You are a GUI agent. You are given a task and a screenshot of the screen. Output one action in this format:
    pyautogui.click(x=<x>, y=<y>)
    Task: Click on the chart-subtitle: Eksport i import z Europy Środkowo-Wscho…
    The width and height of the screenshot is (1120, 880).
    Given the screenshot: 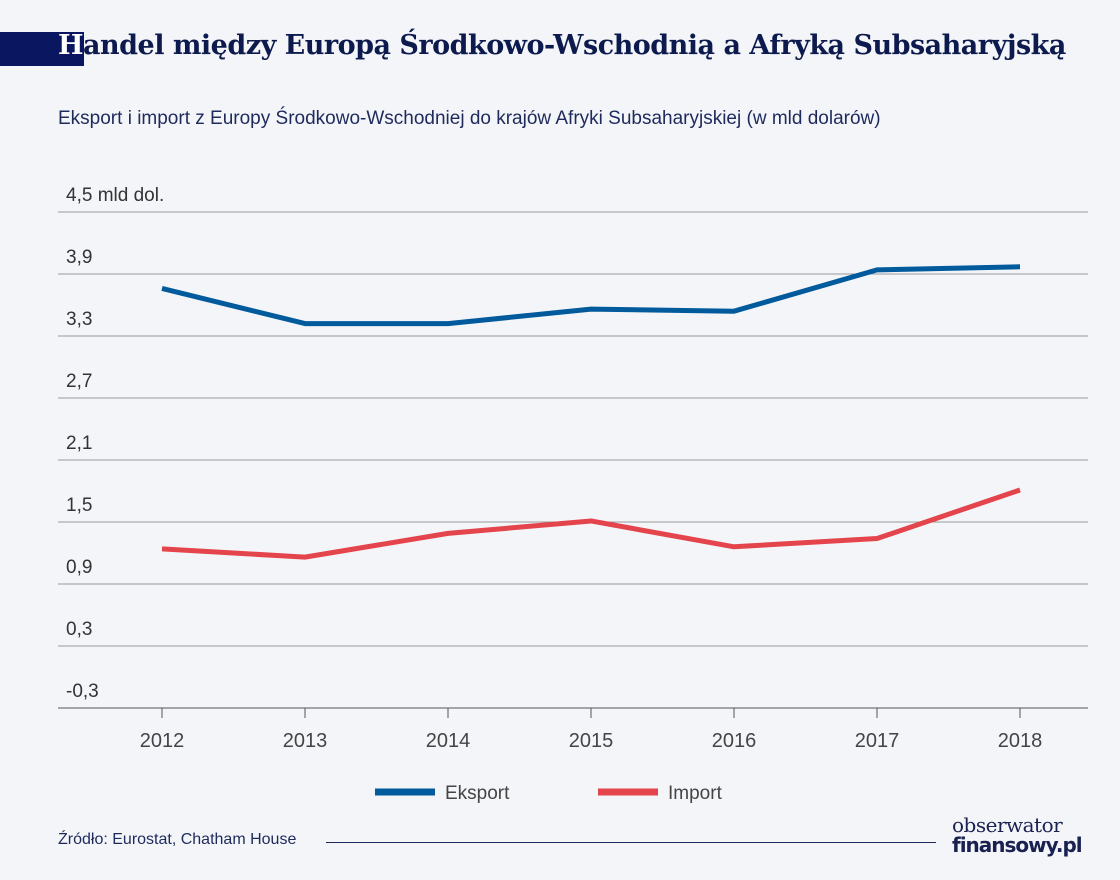 What is the action you would take?
    pyautogui.click(x=469, y=118)
    